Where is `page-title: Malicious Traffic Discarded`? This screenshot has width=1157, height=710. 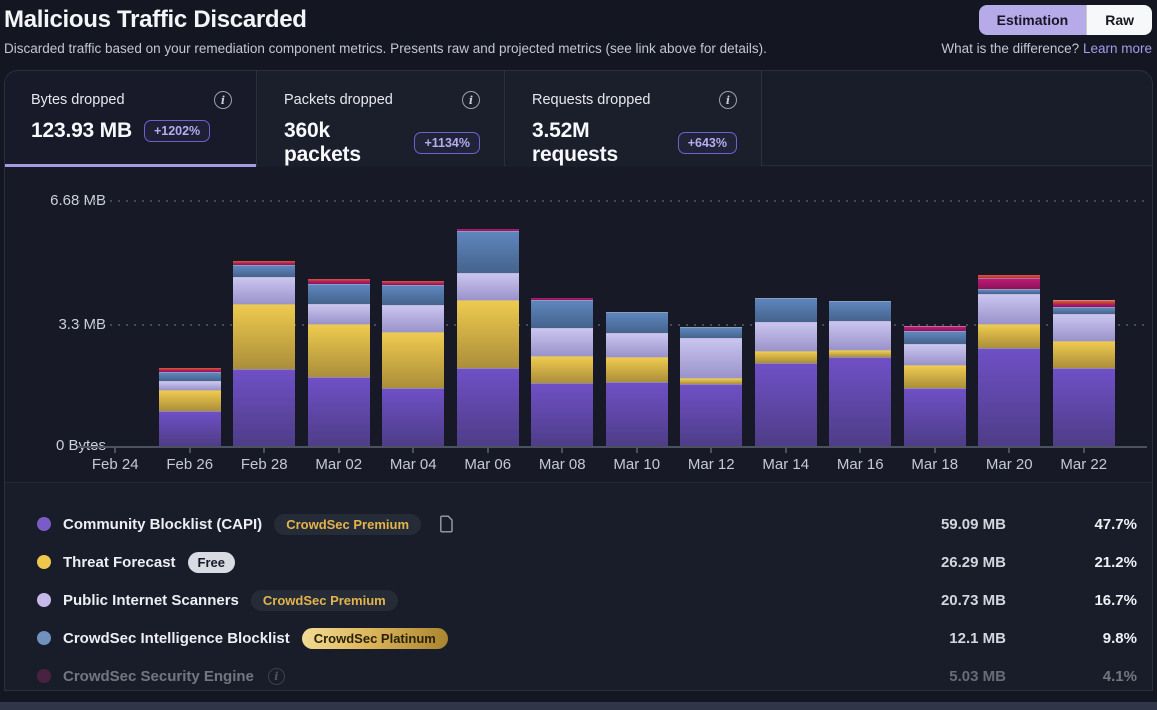 page-title: Malicious Traffic Discarded is located at coordinates (155, 19).